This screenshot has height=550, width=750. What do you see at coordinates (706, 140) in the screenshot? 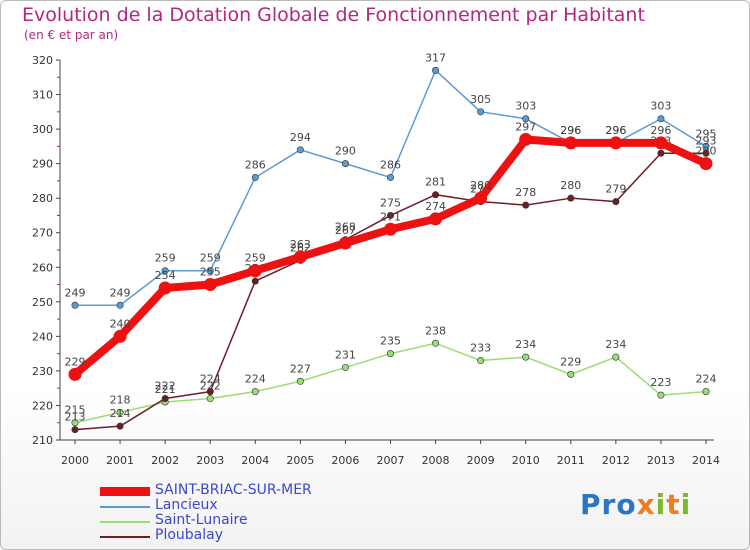
I see `data-label-ploubalay: 293` at bounding box center [706, 140].